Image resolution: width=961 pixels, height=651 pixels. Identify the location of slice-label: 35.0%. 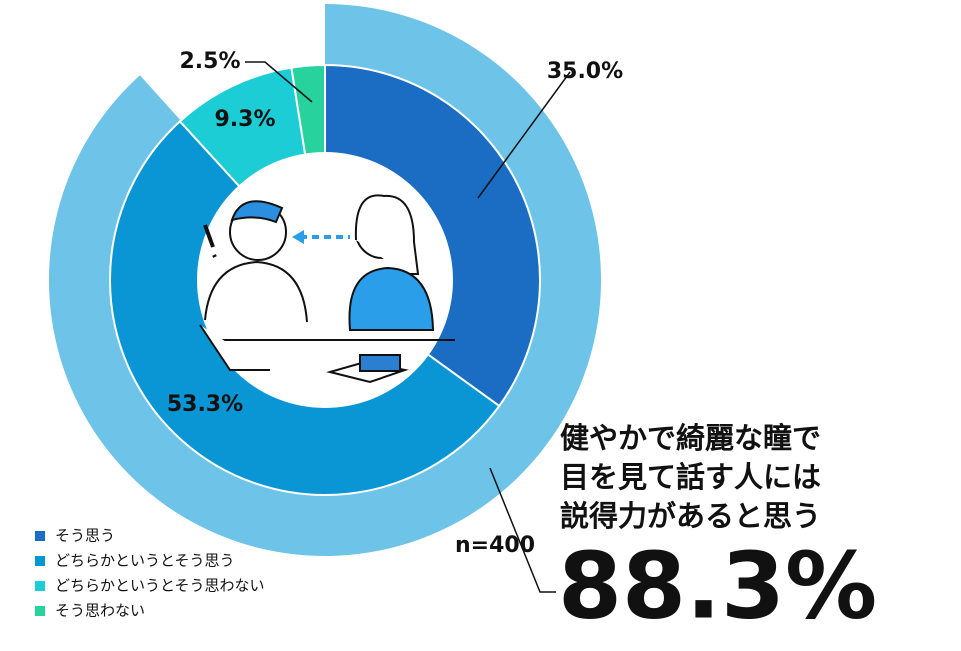
(585, 71).